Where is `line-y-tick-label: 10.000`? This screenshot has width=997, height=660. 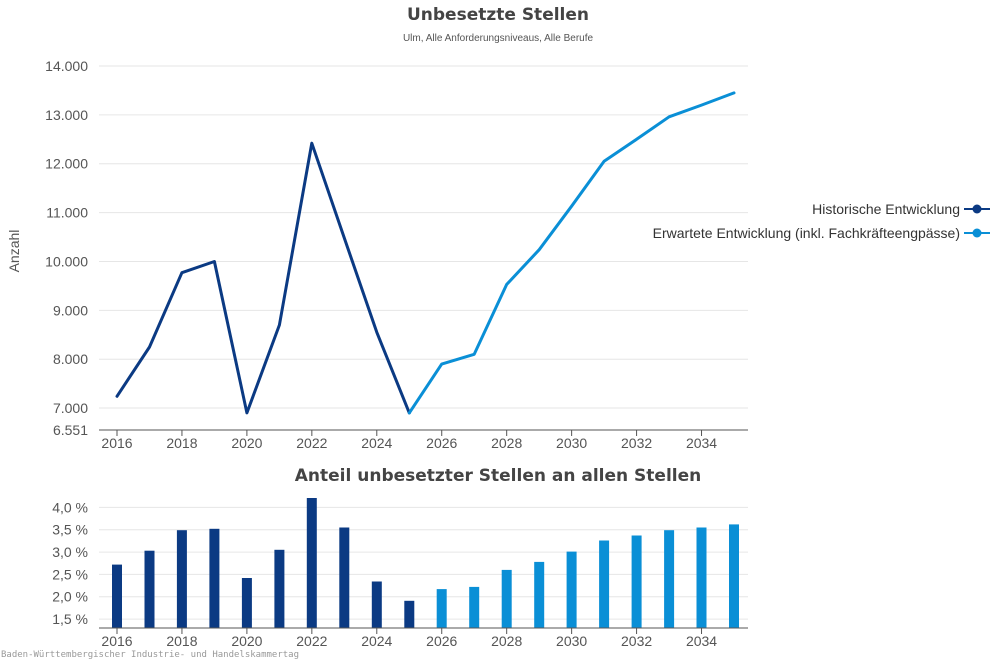
line-y-tick-label: 10.000 is located at coordinates (66, 261).